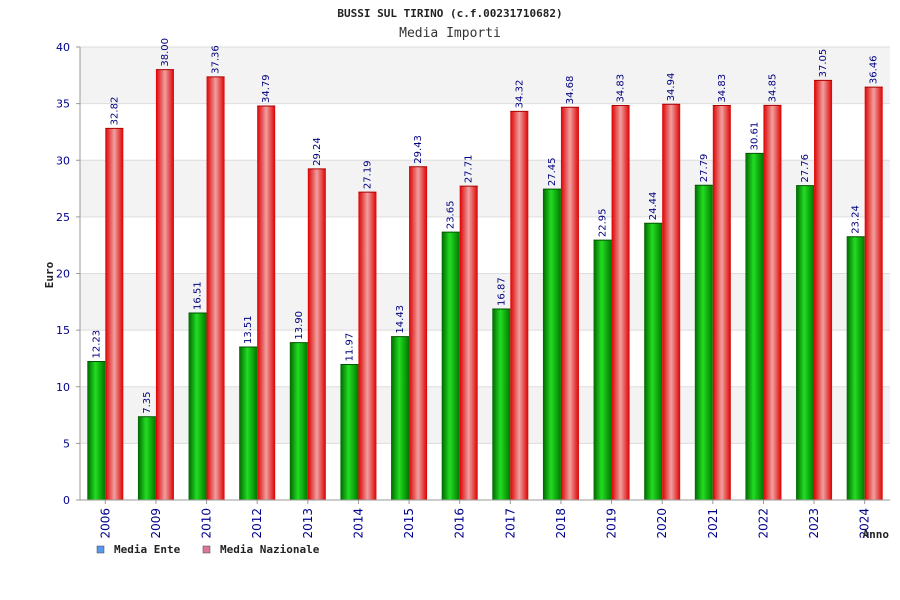  What do you see at coordinates (552, 171) in the screenshot?
I see `data-label: 27.45` at bounding box center [552, 171].